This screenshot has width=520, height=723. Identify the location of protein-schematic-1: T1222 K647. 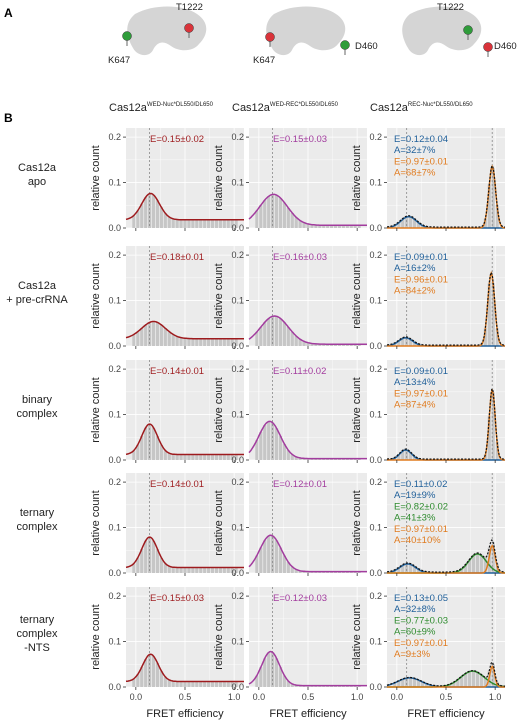
(157, 34).